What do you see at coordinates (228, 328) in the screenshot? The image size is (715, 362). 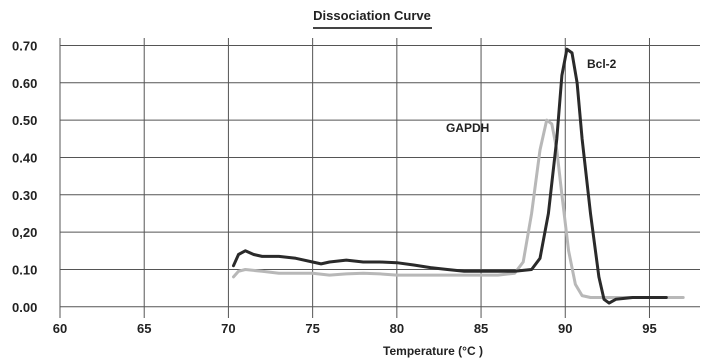 I see `x-tick-label: 70` at bounding box center [228, 328].